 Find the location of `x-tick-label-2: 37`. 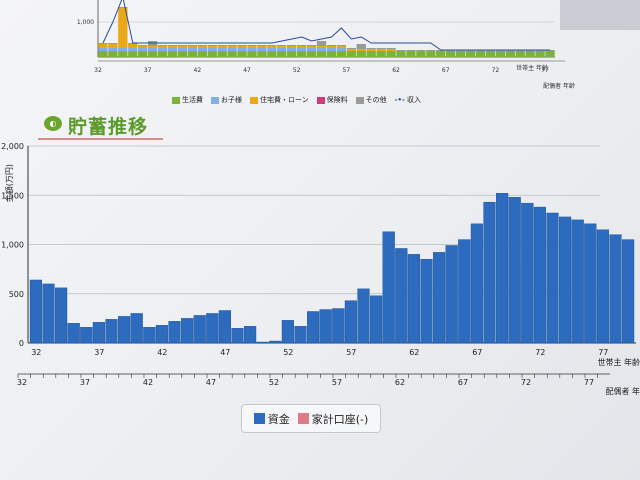

x-tick-label-2: 37 is located at coordinates (85, 382).